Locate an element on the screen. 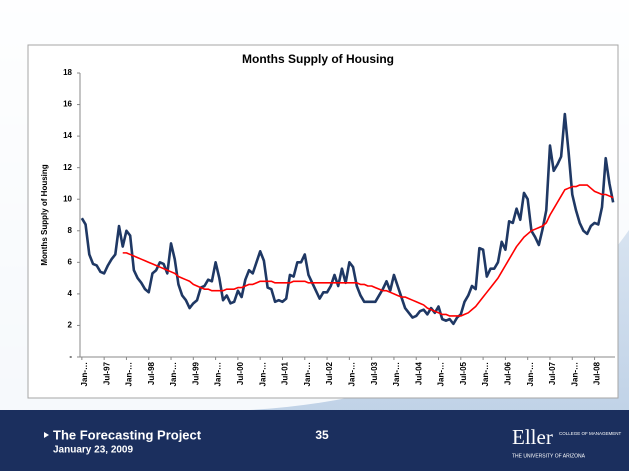  y-tick-label: 2 is located at coordinates (70, 325).